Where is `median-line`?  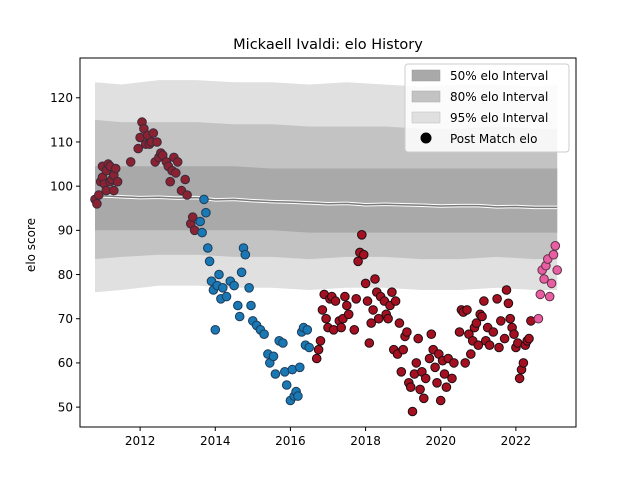
median-line is located at coordinates (326, 202).